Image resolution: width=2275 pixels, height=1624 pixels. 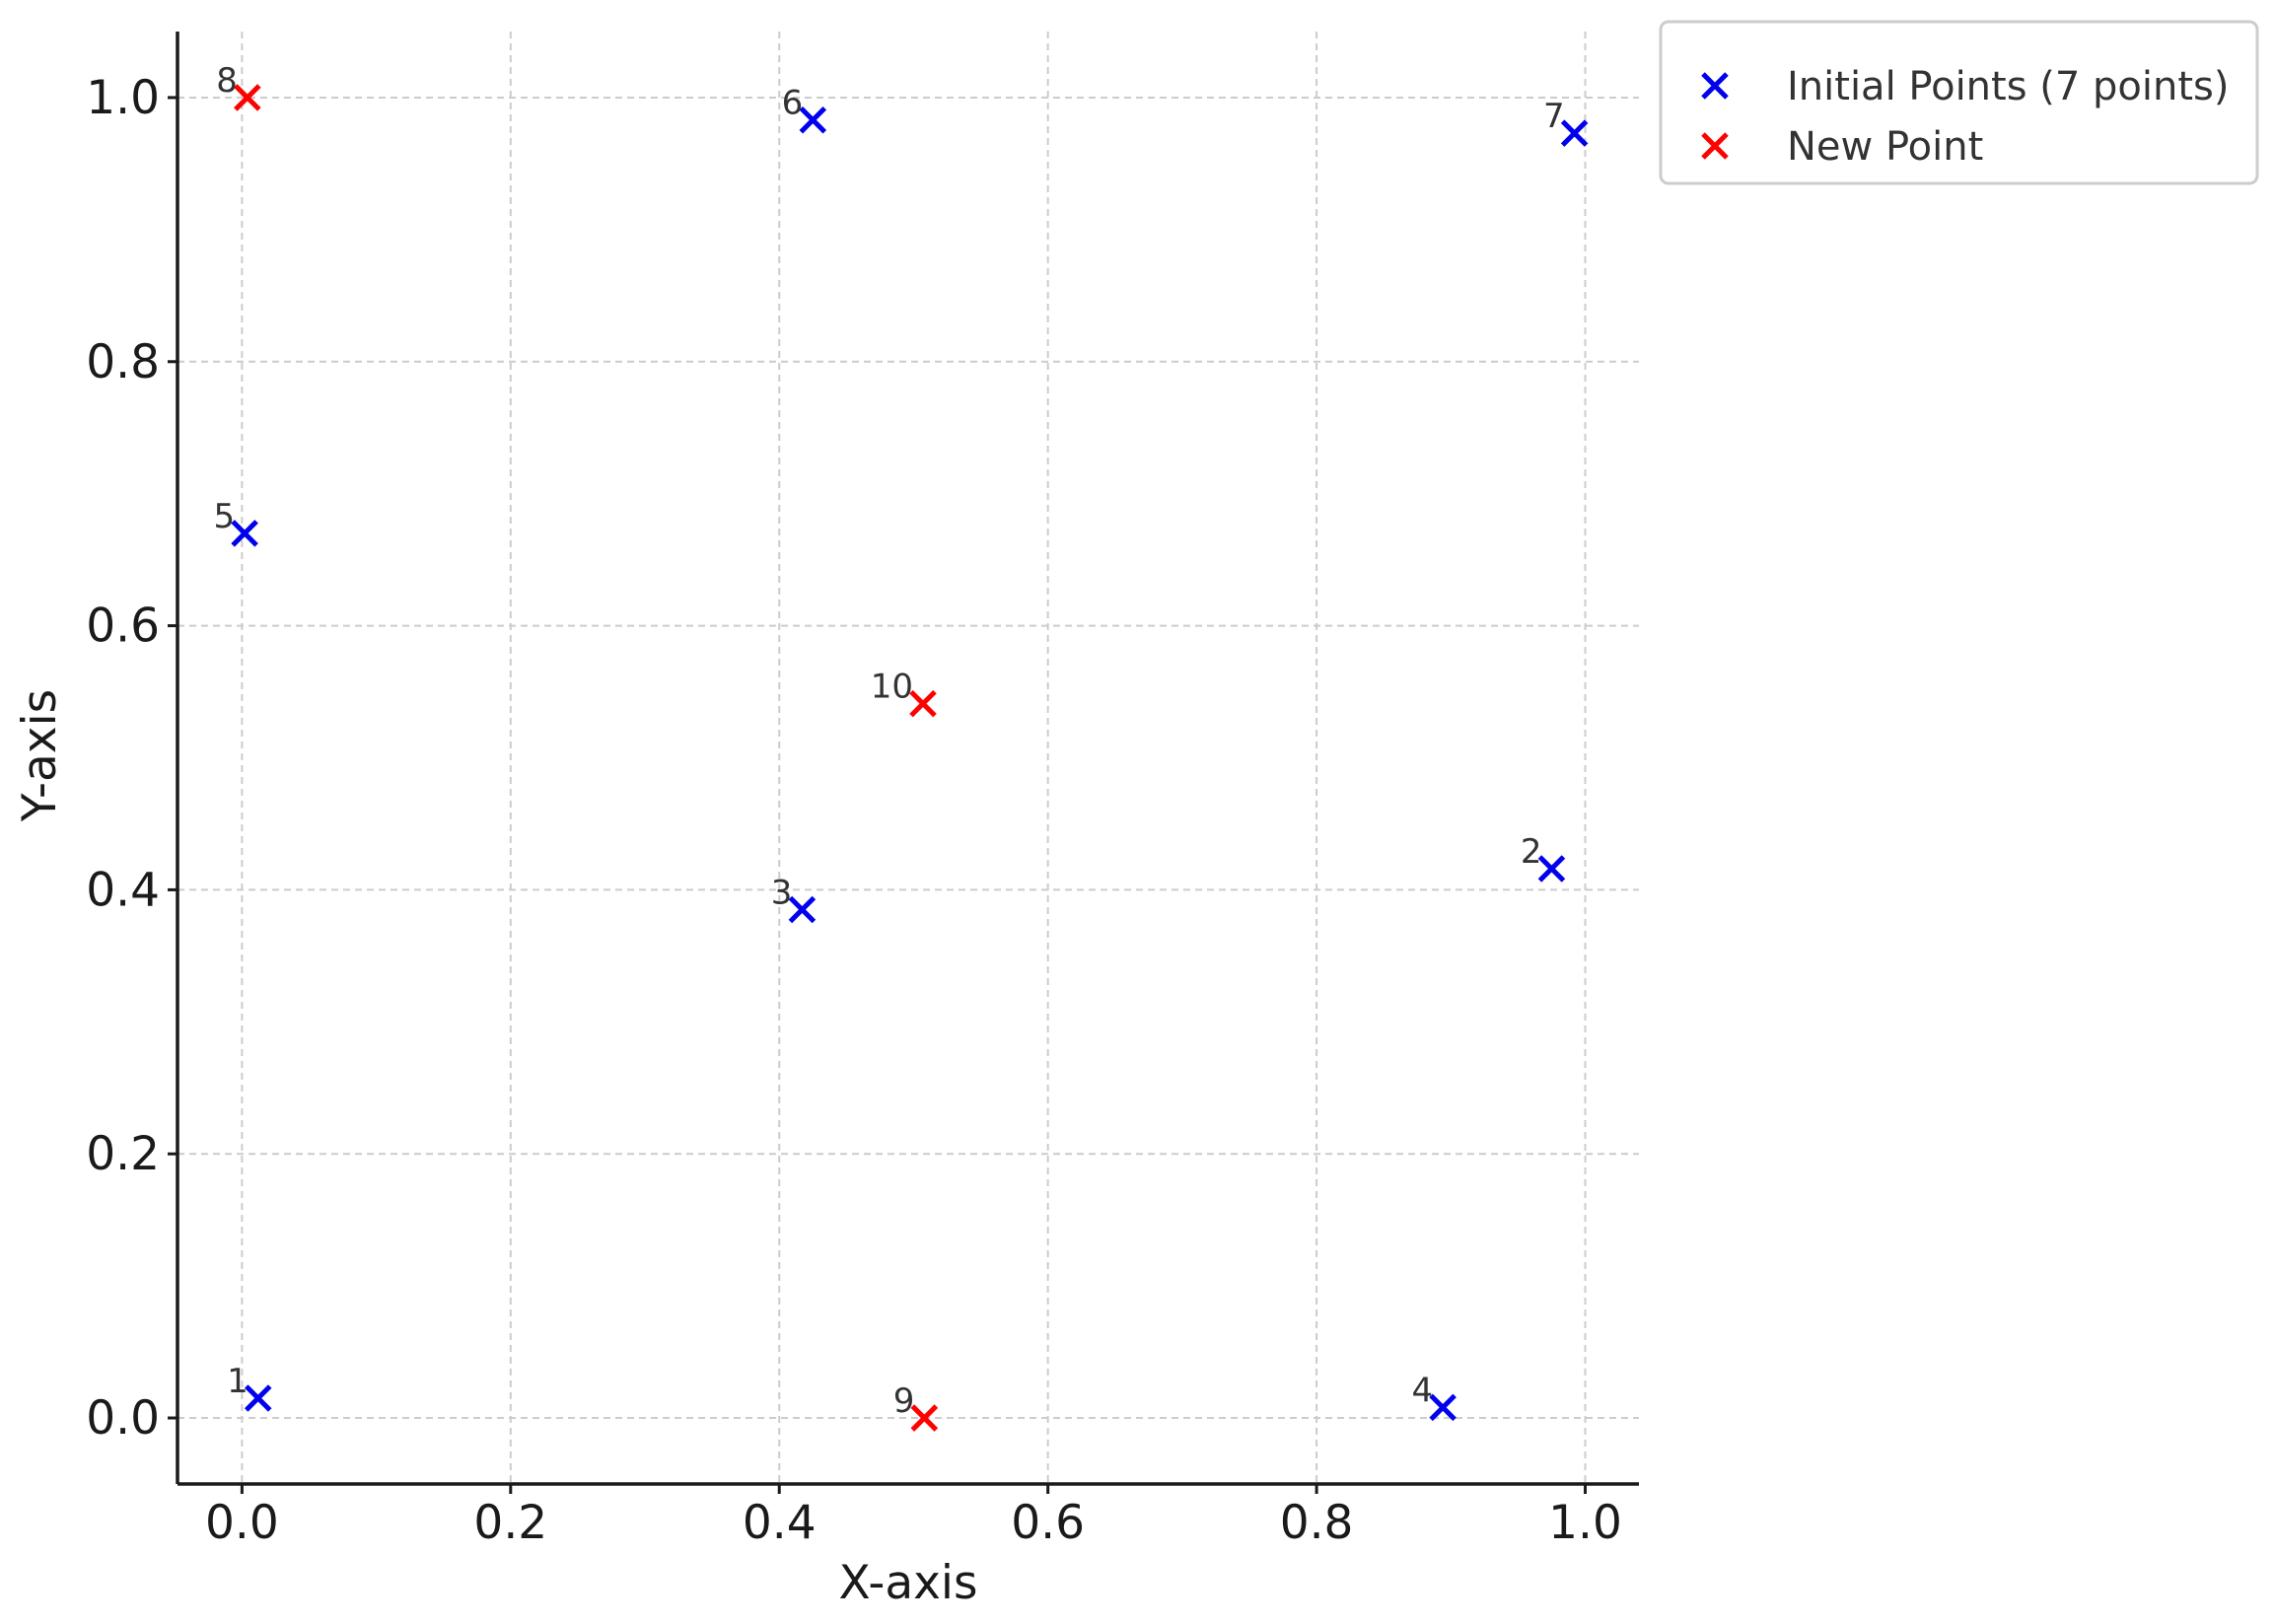 What do you see at coordinates (909, 1583) in the screenshot?
I see `x-axis-label: X-axis` at bounding box center [909, 1583].